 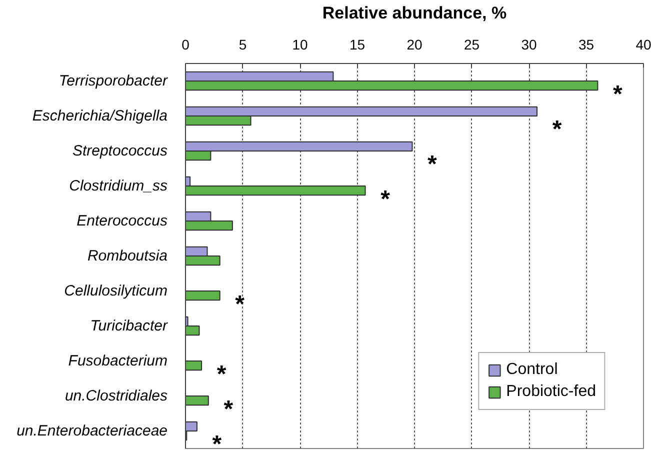 I want to click on x-tick-label: 30, so click(x=529, y=44).